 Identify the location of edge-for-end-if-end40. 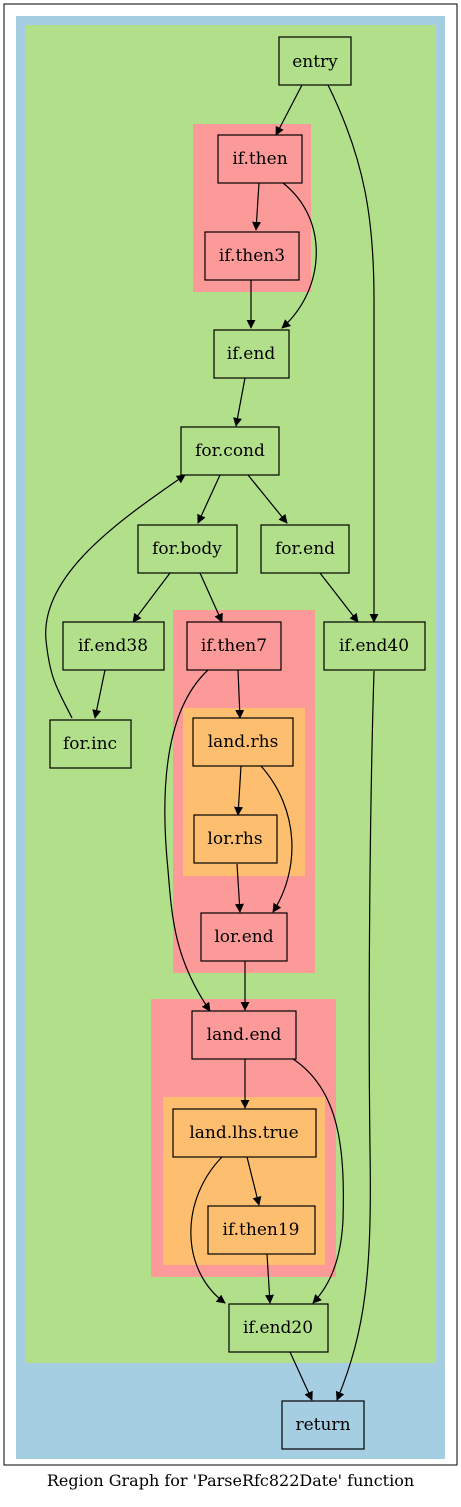
(339, 597).